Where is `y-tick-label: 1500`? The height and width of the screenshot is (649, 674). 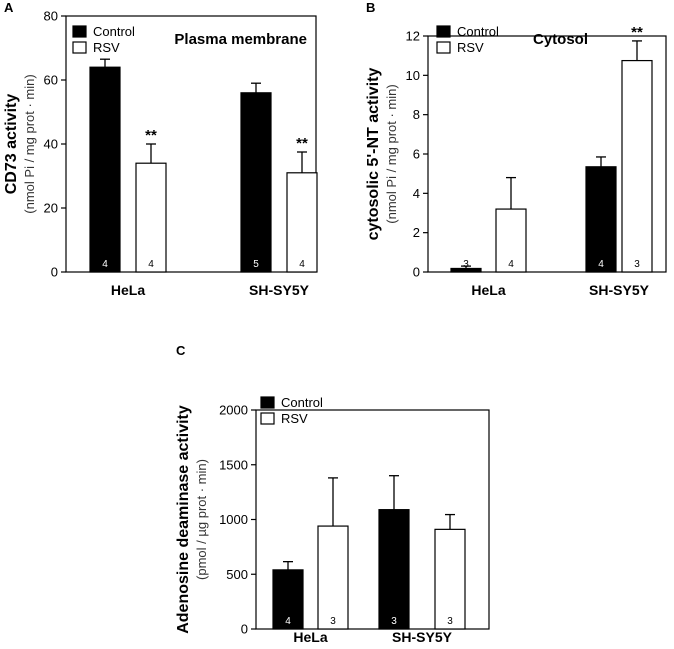 y-tick-label: 1500 is located at coordinates (233, 464).